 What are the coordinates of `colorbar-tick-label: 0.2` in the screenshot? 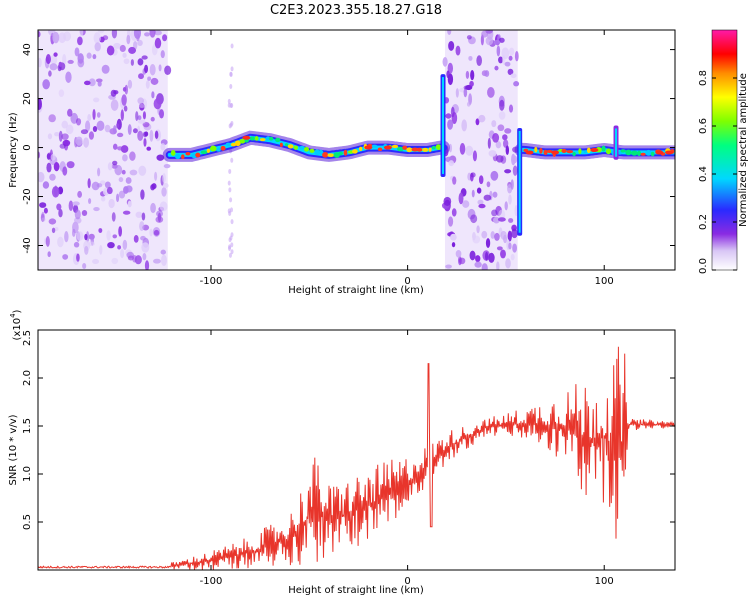 It's located at (703, 222).